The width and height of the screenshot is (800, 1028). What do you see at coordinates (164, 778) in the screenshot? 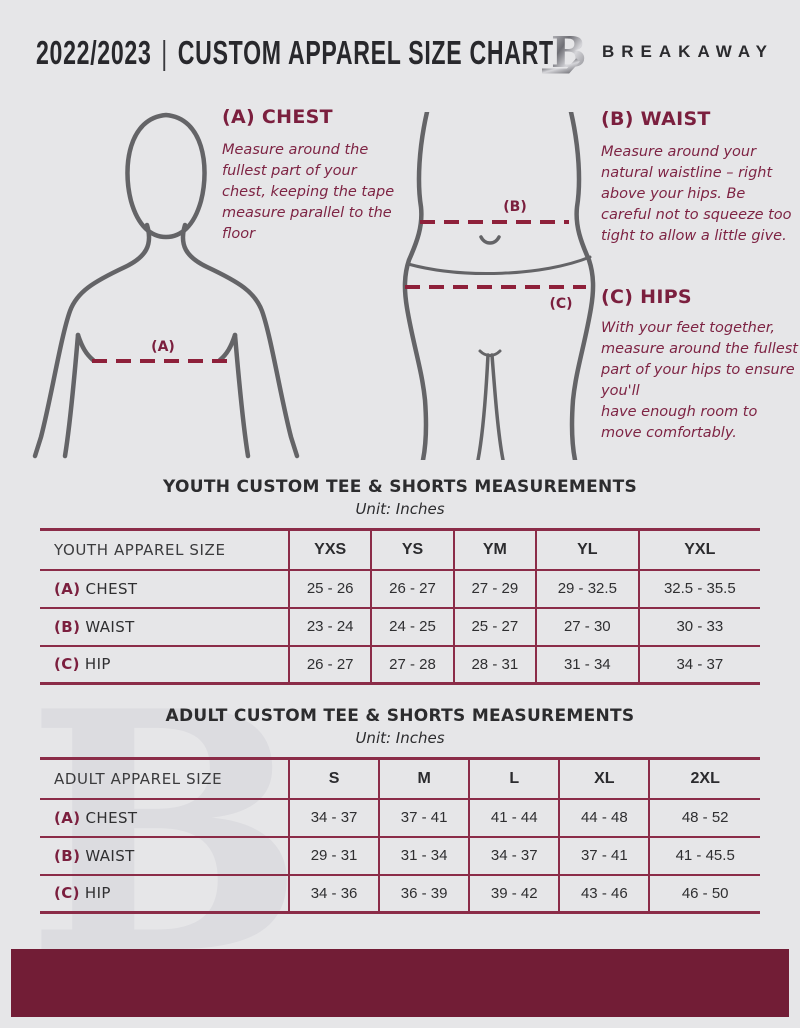
I see `table-corner-header: ADULT APPAREL SIZE` at bounding box center [164, 778].